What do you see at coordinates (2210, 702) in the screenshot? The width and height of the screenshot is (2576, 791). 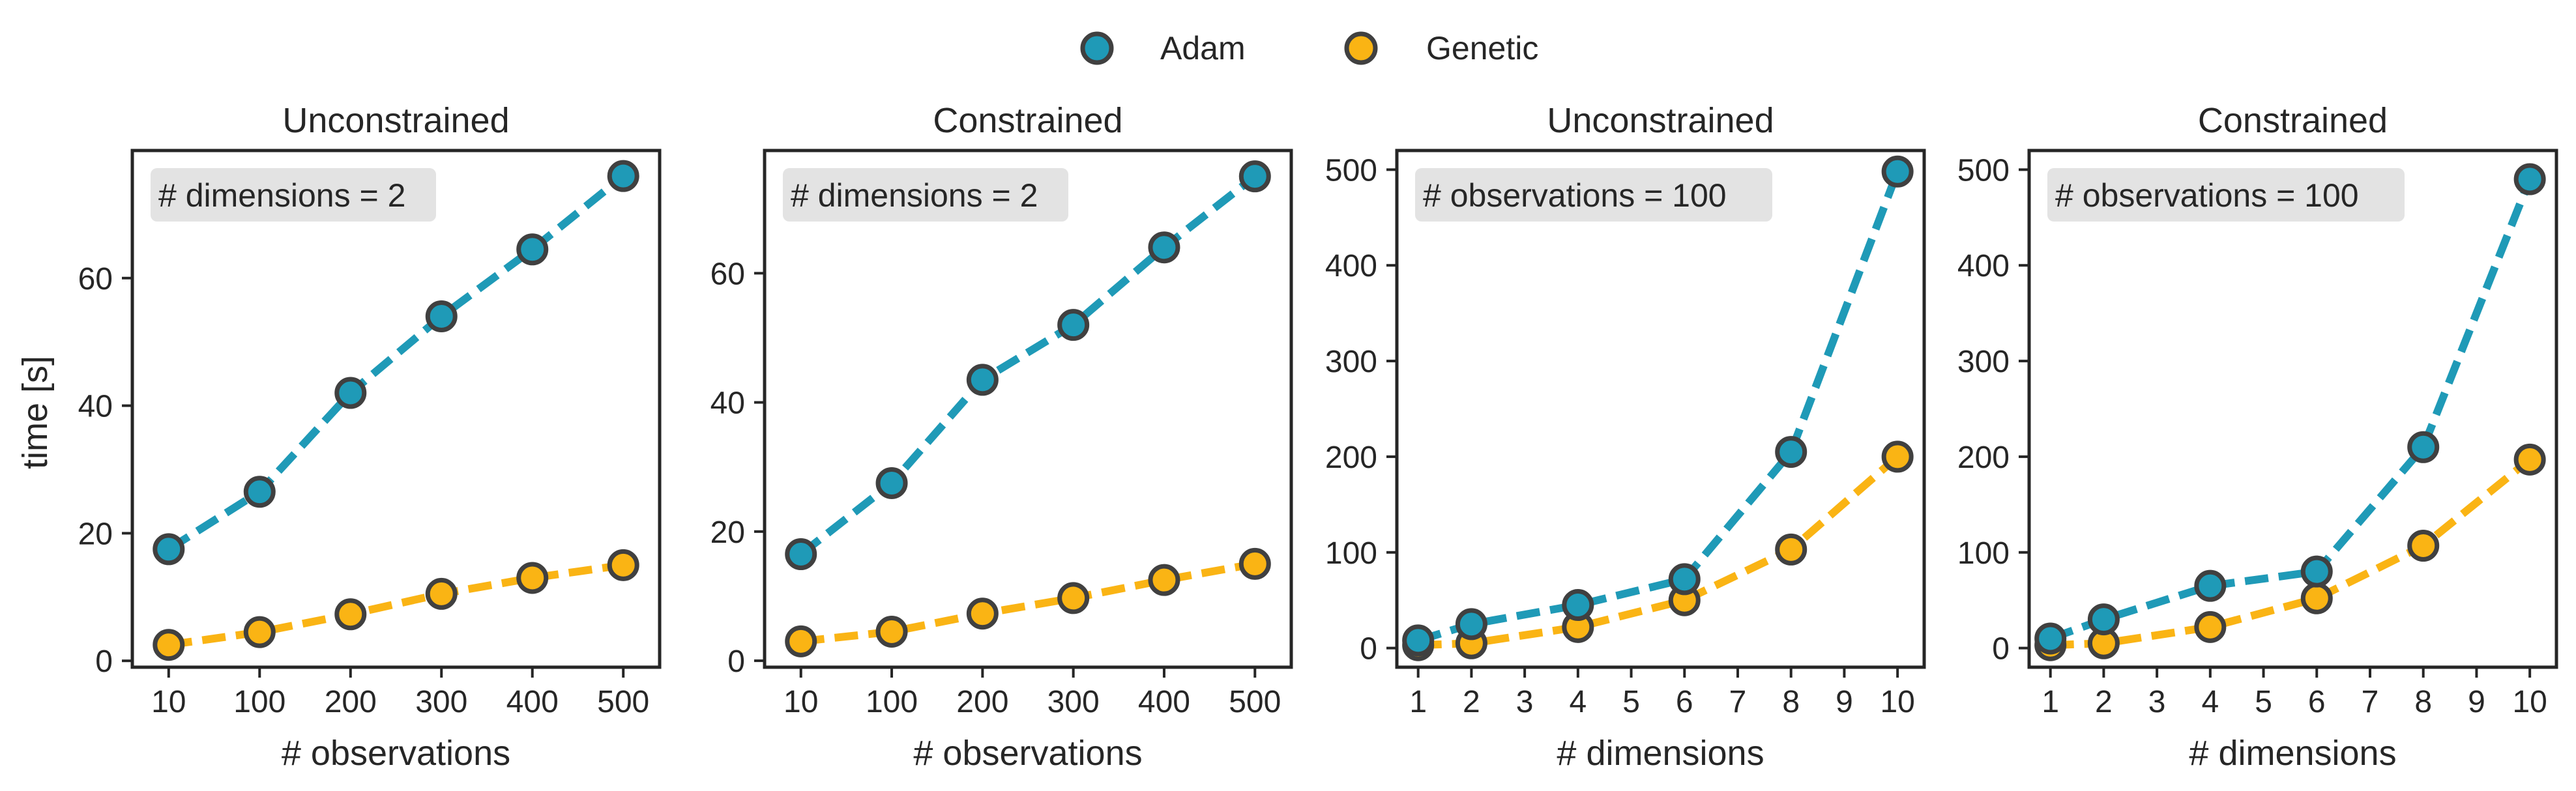 I see `x-tick-label: 4` at bounding box center [2210, 702].